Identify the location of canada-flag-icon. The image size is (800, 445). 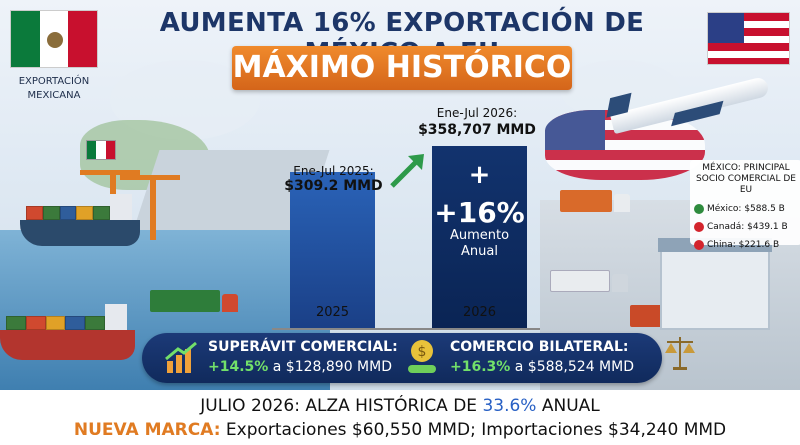
(699, 227).